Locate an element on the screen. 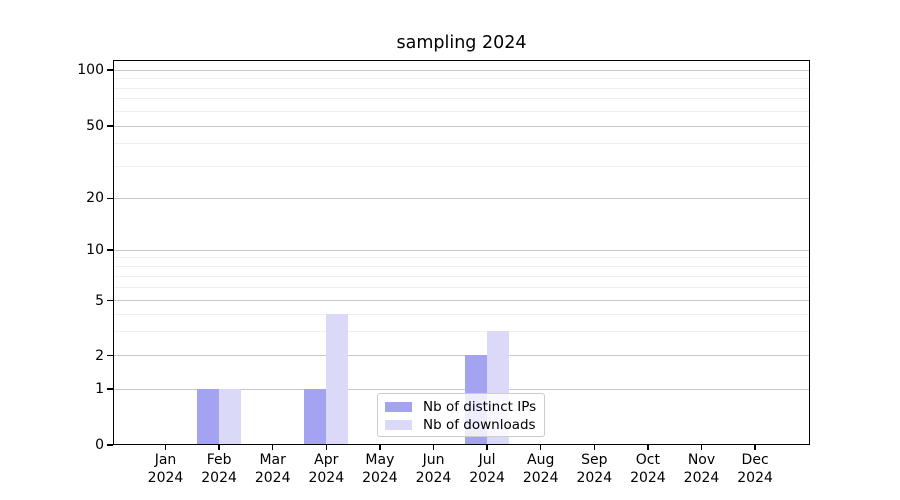  legend-swatch-distinct-ips-icon is located at coordinates (398, 407).